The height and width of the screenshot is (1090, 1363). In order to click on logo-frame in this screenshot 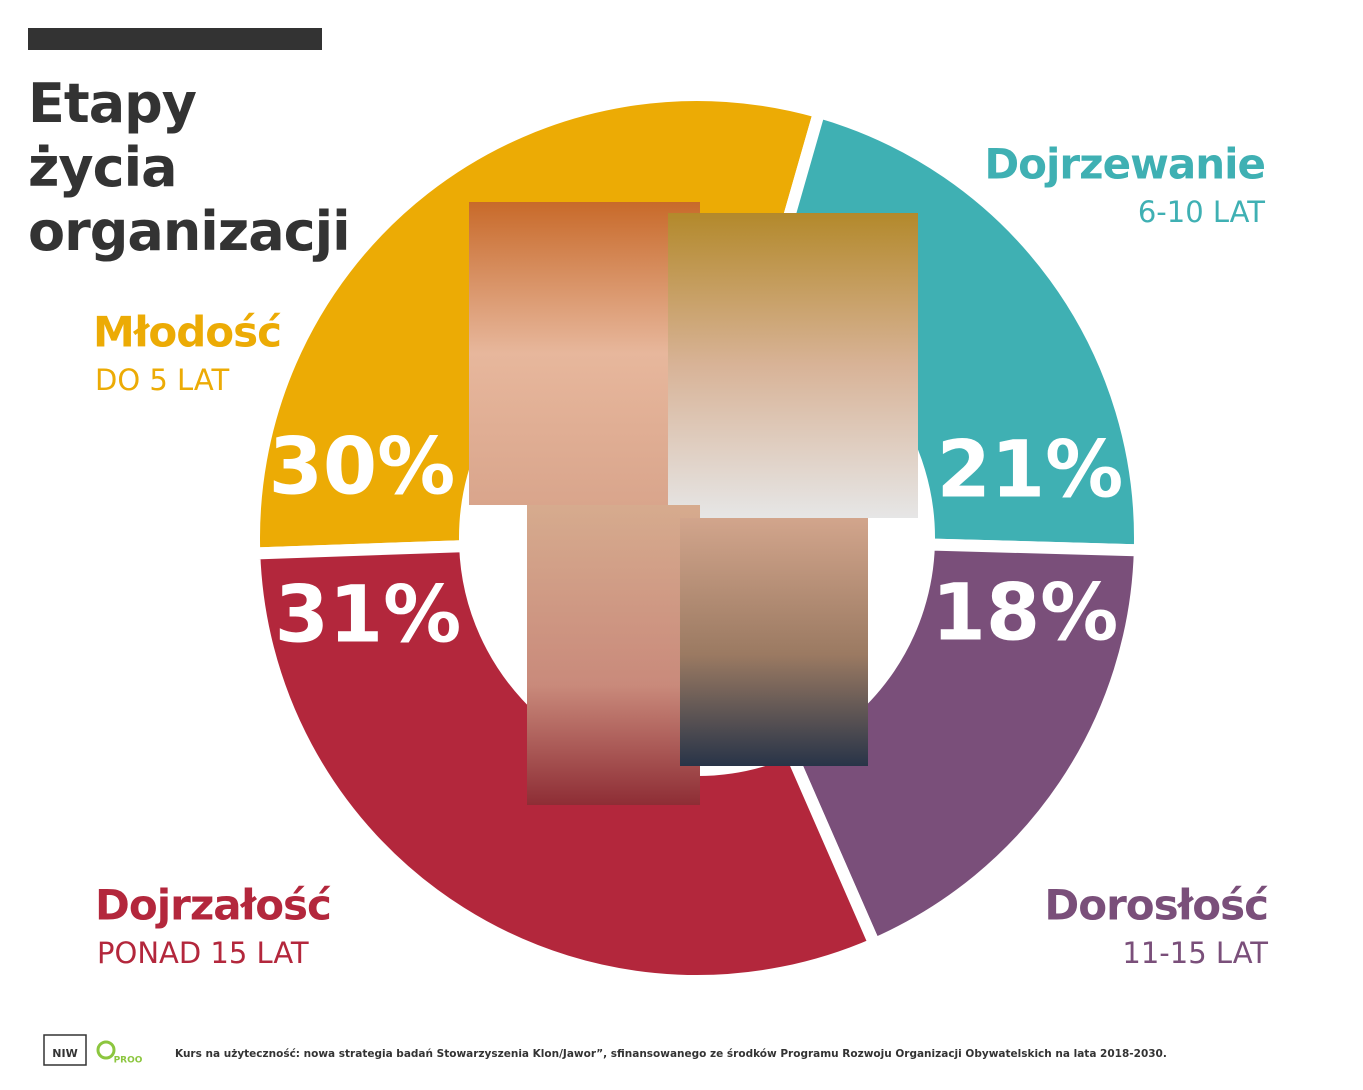, I will do `click(65, 1050)`.